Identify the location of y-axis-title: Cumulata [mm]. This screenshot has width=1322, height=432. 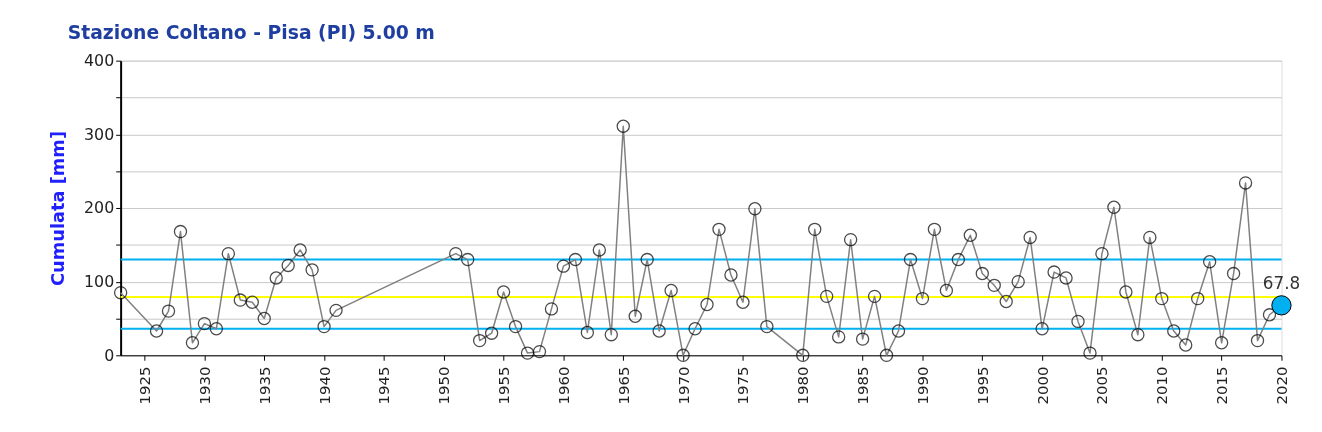
(58, 208).